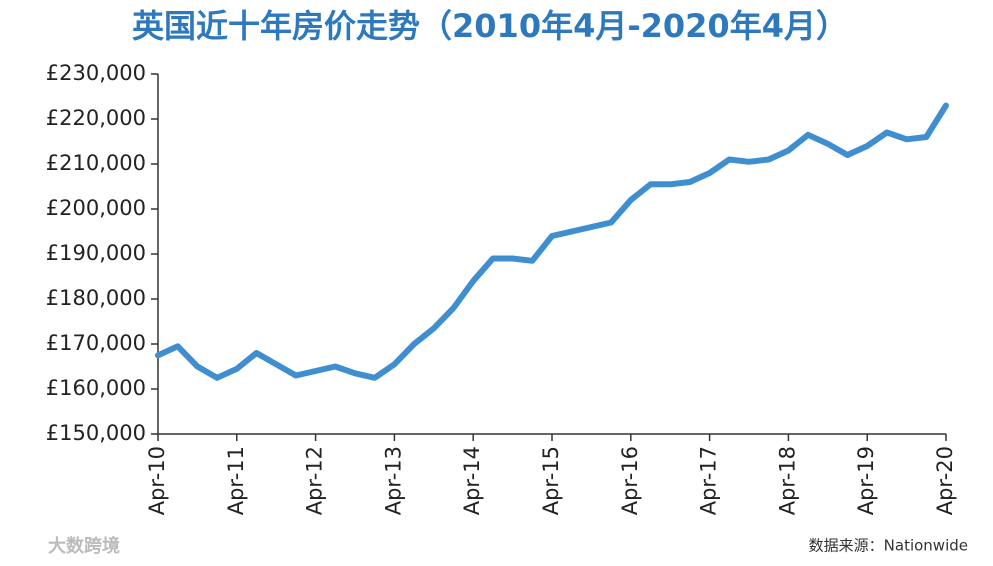 The width and height of the screenshot is (993, 566). What do you see at coordinates (96, 208) in the screenshot?
I see `y-tick-label: £200,000` at bounding box center [96, 208].